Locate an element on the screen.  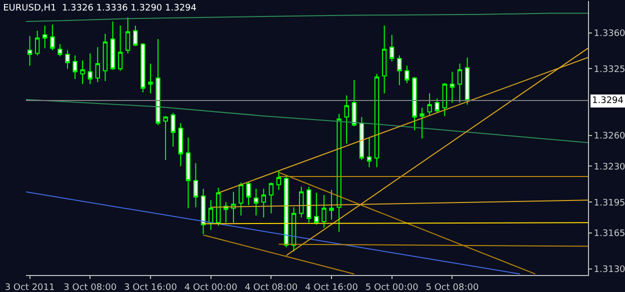
y-tick-label: 1.3165 is located at coordinates (609, 234).